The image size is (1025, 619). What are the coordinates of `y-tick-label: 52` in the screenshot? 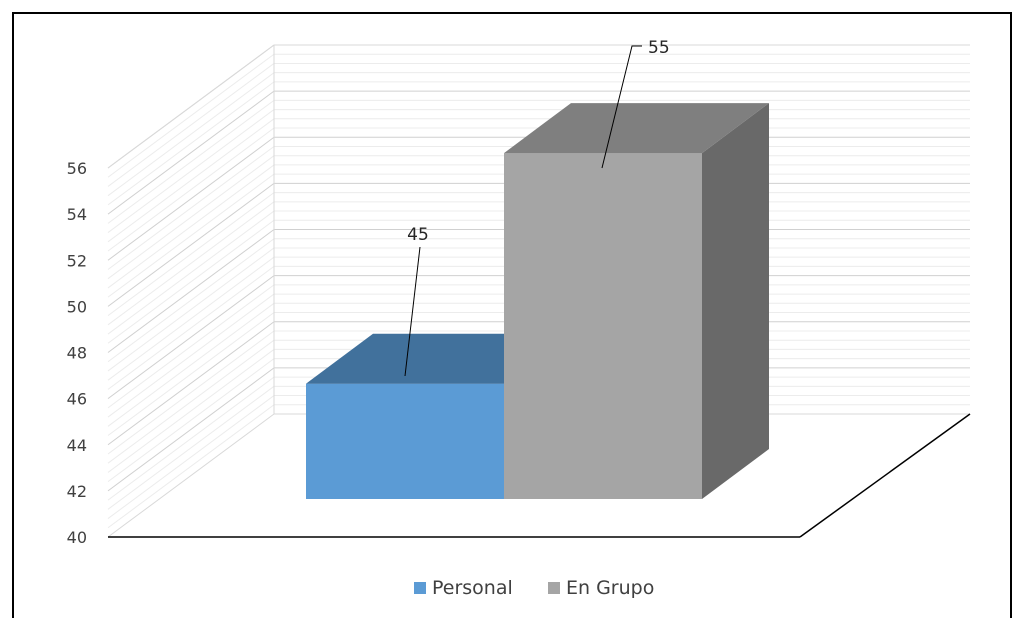 It's located at (77, 260).